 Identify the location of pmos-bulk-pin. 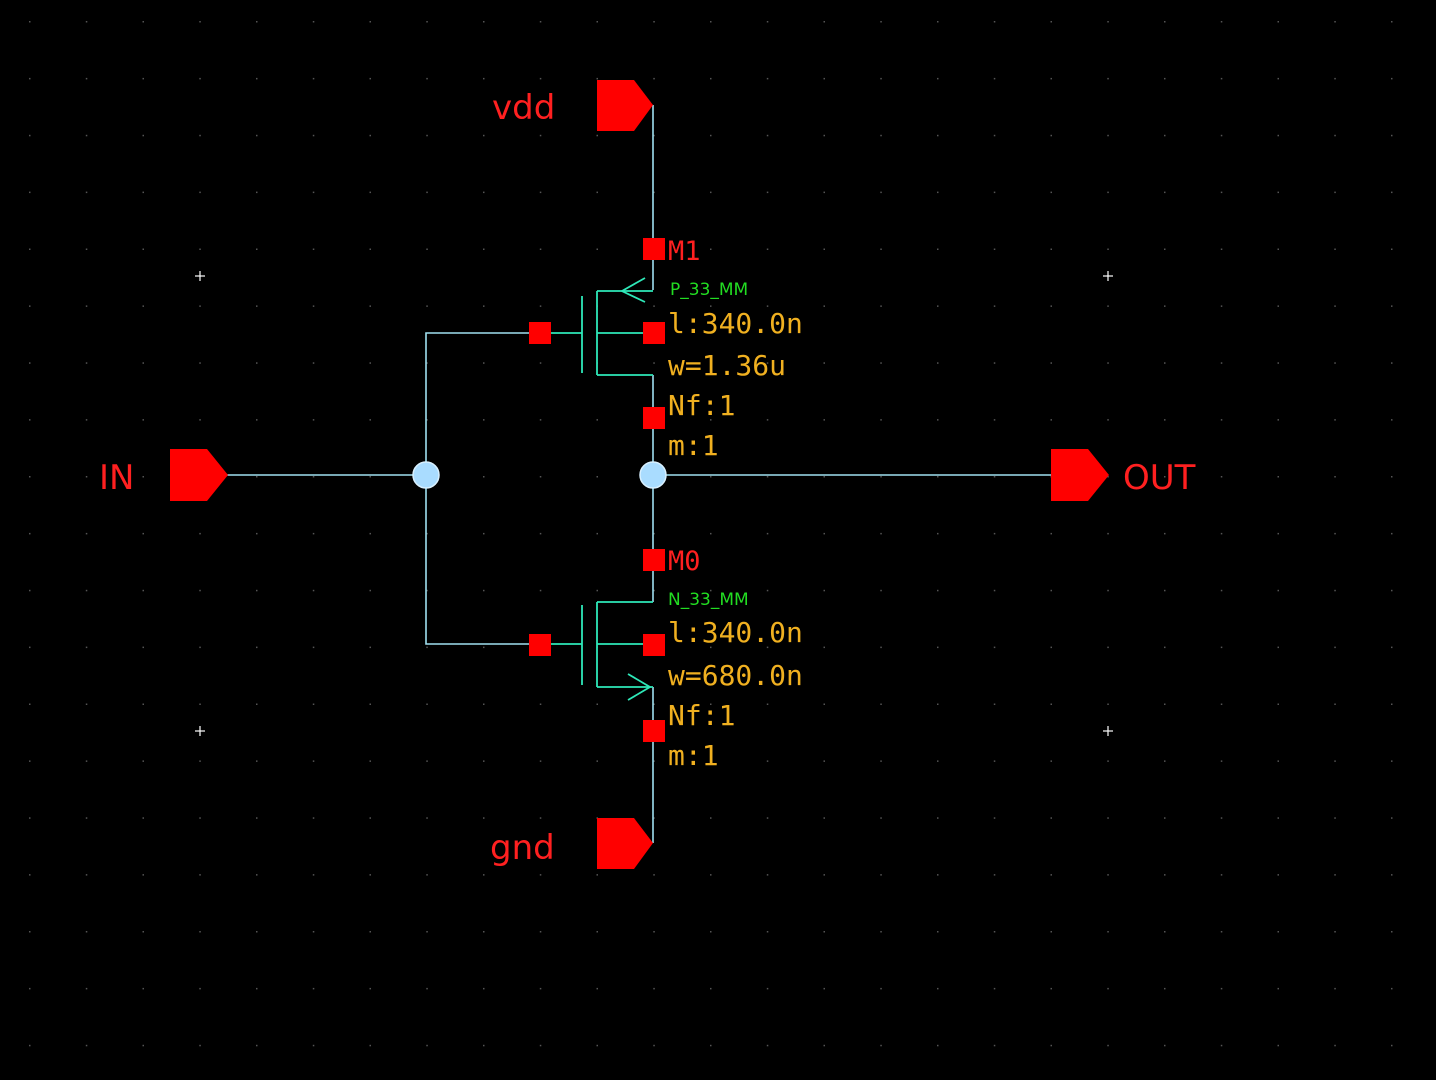
(654, 333).